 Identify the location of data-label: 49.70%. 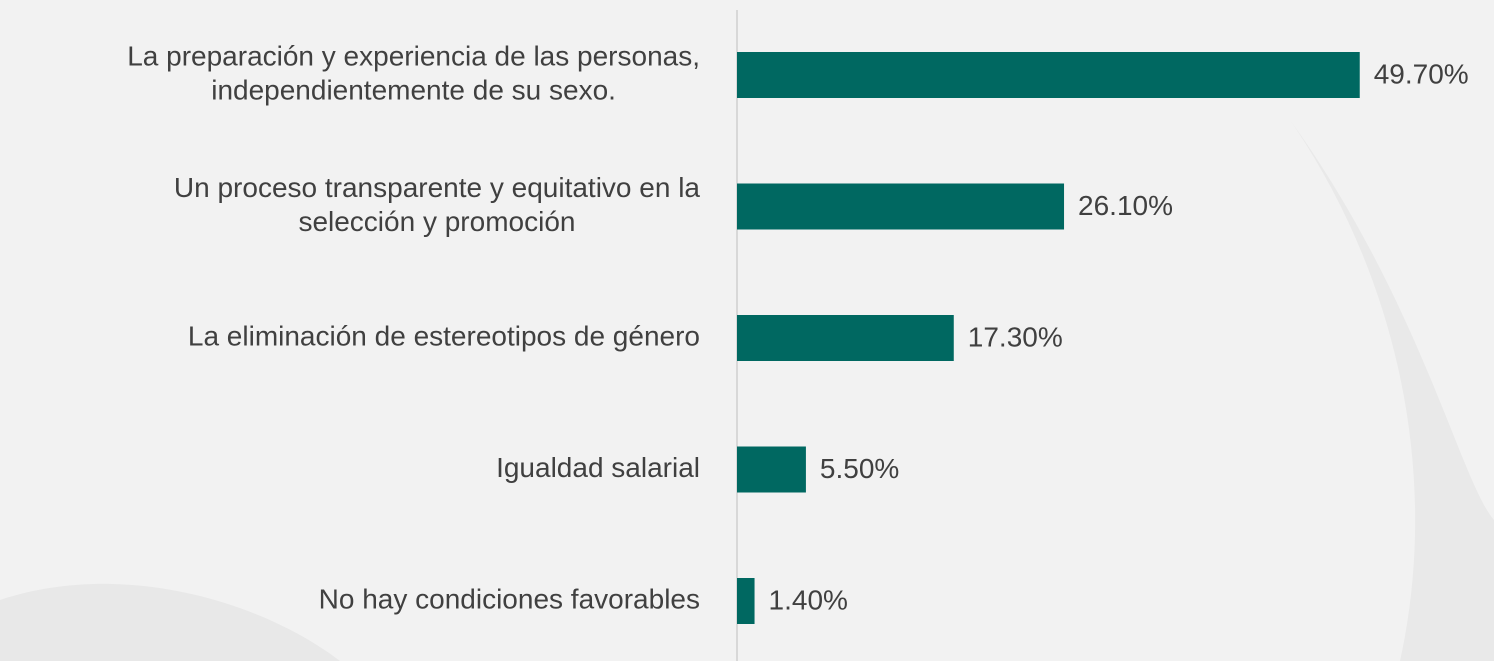
(1421, 73).